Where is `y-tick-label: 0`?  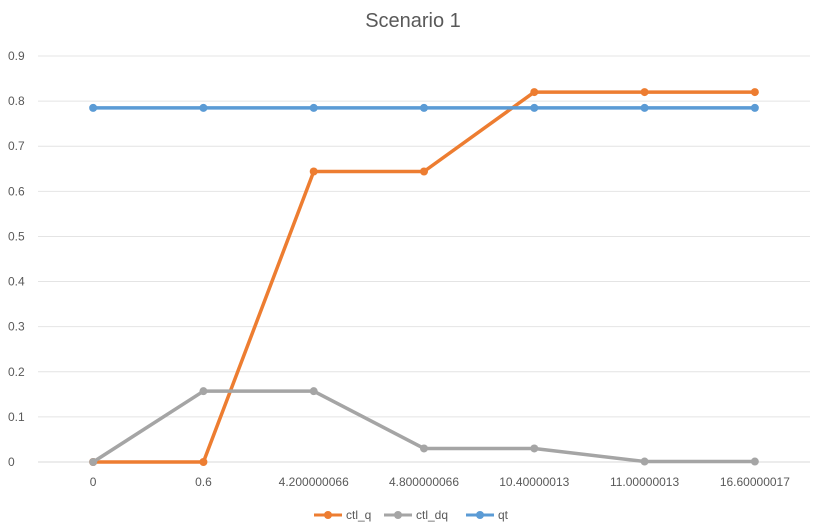
y-tick-label: 0 is located at coordinates (11, 462).